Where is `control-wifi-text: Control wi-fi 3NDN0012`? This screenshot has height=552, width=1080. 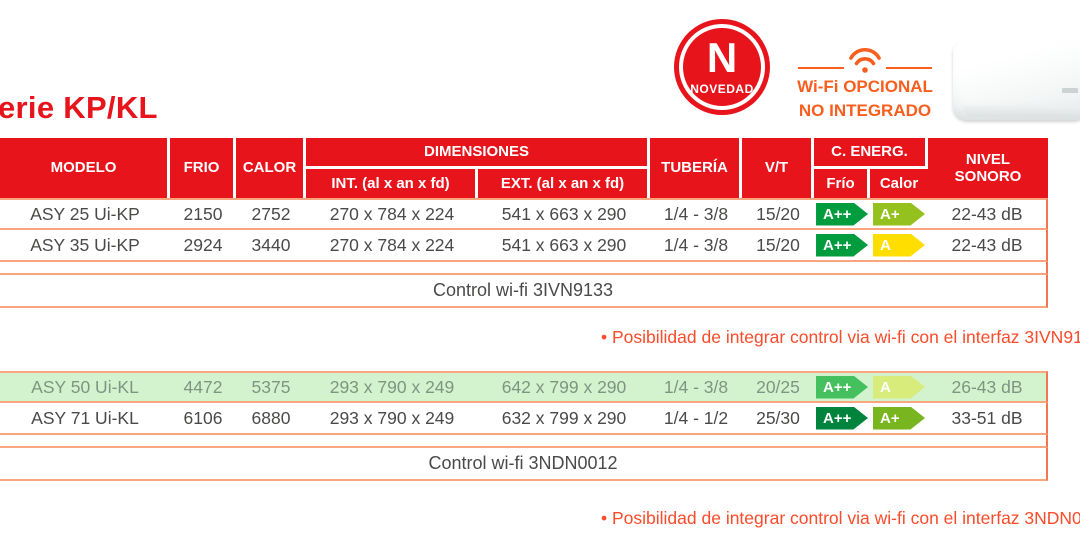 control-wifi-text: Control wi-fi 3NDN0012 is located at coordinates (524, 464).